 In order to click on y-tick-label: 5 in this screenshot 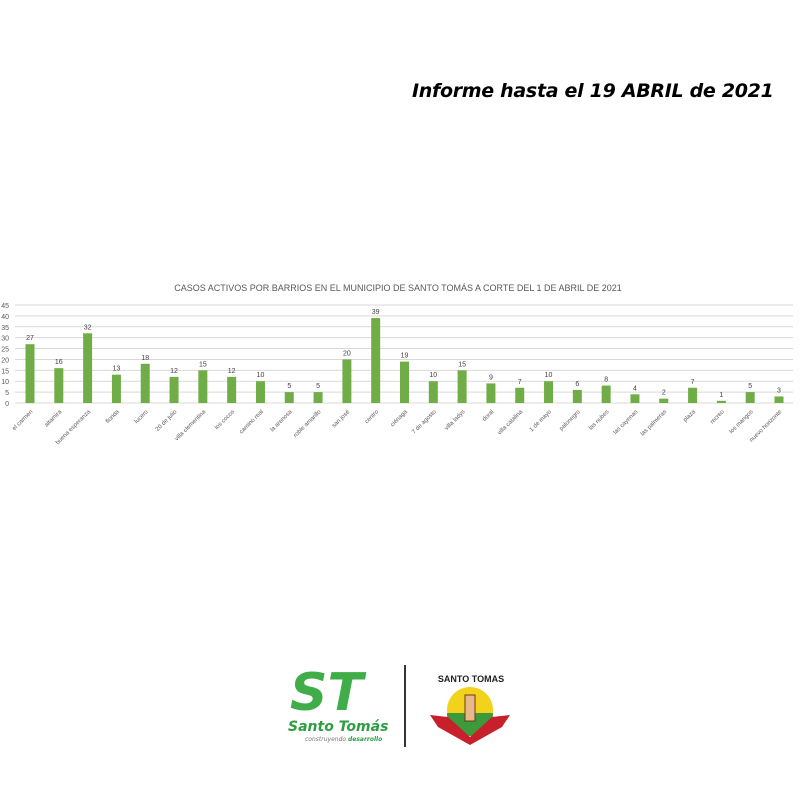, I will do `click(7, 393)`.